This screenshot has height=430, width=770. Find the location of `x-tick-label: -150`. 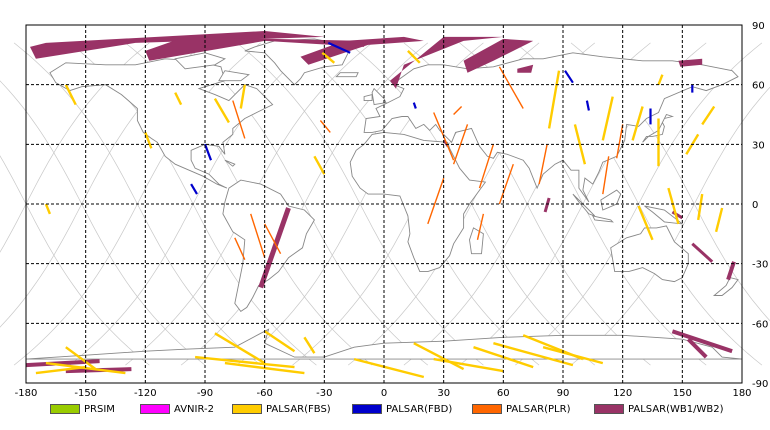

x-tick-label: -150 is located at coordinates (85, 393).